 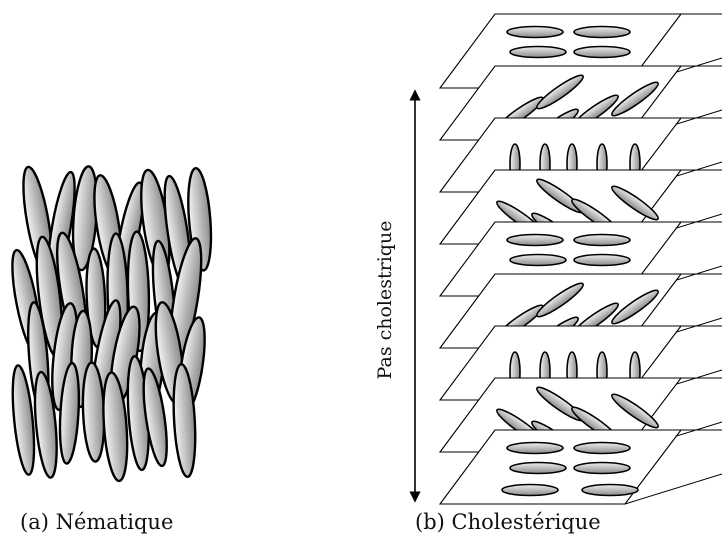 I want to click on pitch-axis-label: Pas cholestrique, so click(x=385, y=300).